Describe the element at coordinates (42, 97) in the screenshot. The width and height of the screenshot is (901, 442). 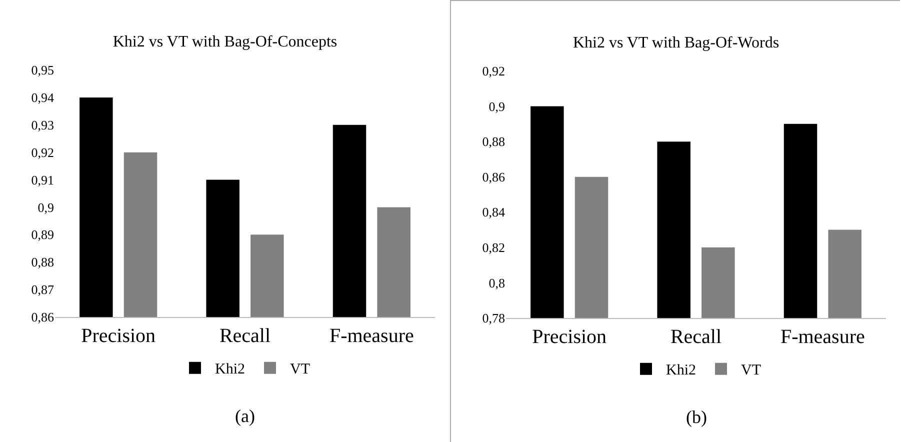
I see `y-tick-label: 0,94` at that location.